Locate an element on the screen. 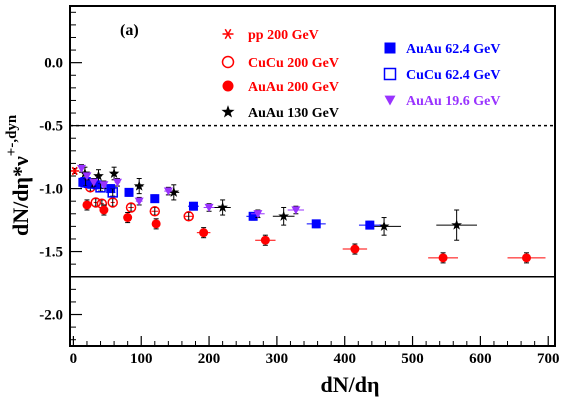 This screenshot has height=400, width=566. series-auau-19-6-gev is located at coordinates (191, 191).